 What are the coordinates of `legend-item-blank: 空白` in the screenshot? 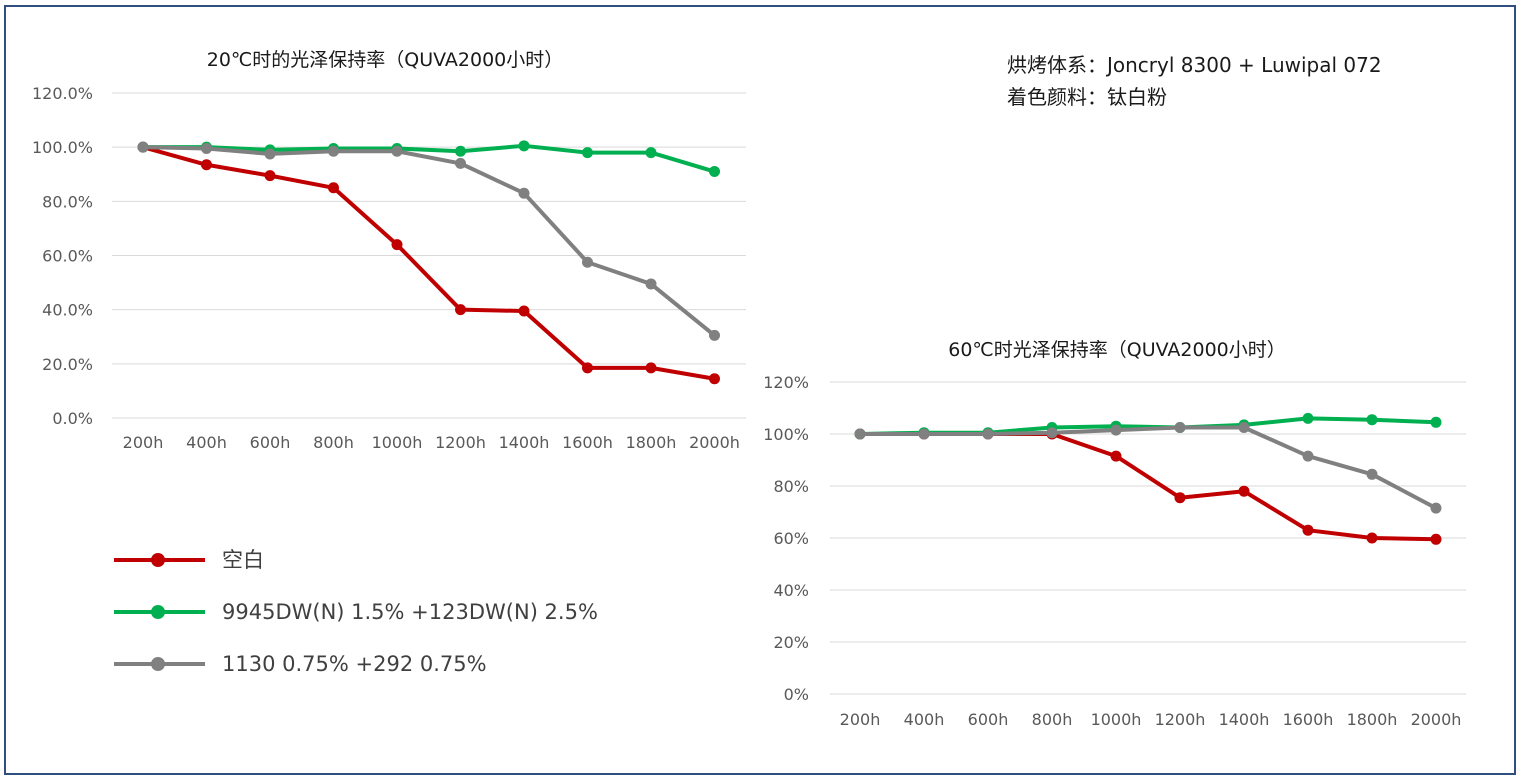 It's located at (189, 560).